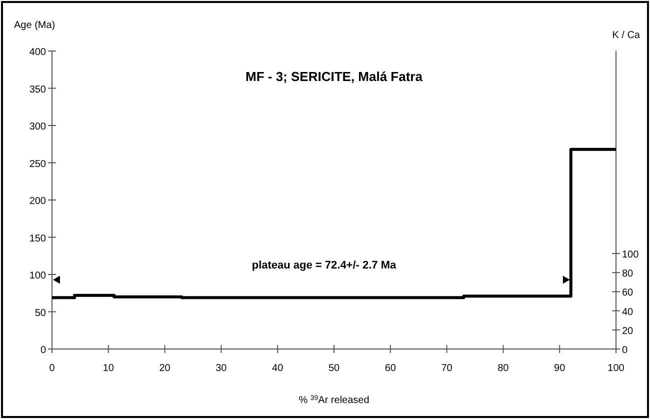 This screenshot has width=650, height=419. I want to click on y2-tick-label: 0, so click(625, 350).